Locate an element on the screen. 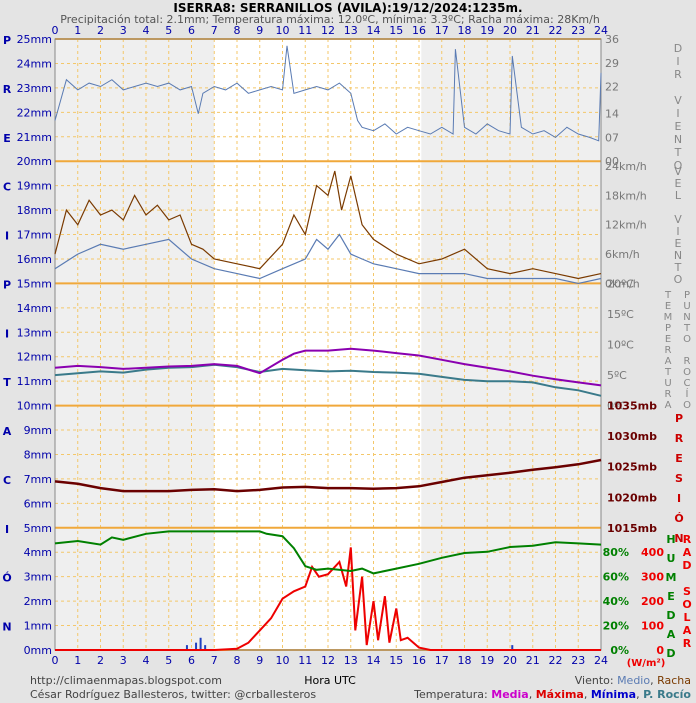 The width and height of the screenshot is (696, 703). wind-mean-line is located at coordinates (328, 259).